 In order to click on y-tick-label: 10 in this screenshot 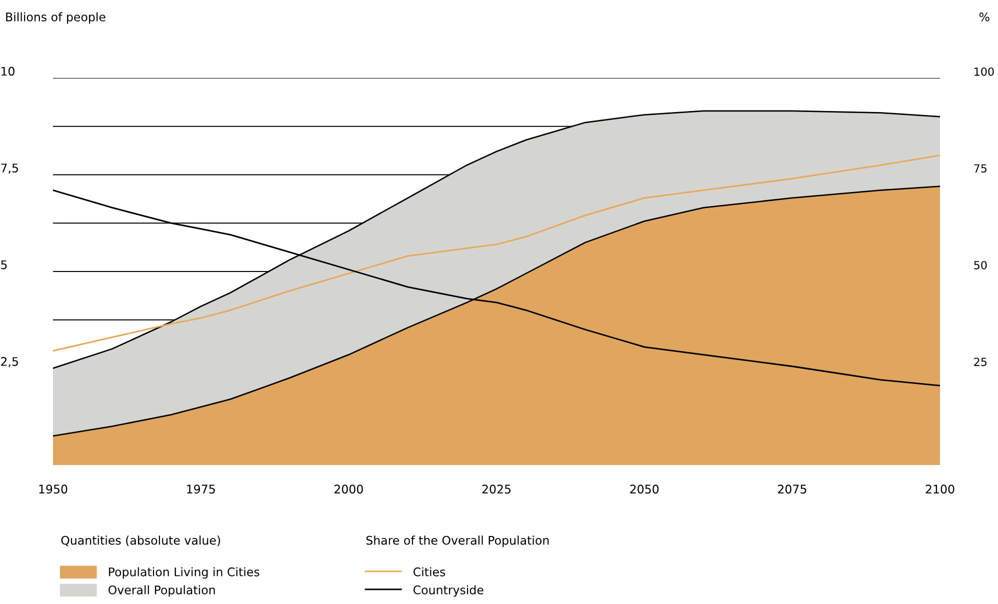, I will do `click(8, 71)`.